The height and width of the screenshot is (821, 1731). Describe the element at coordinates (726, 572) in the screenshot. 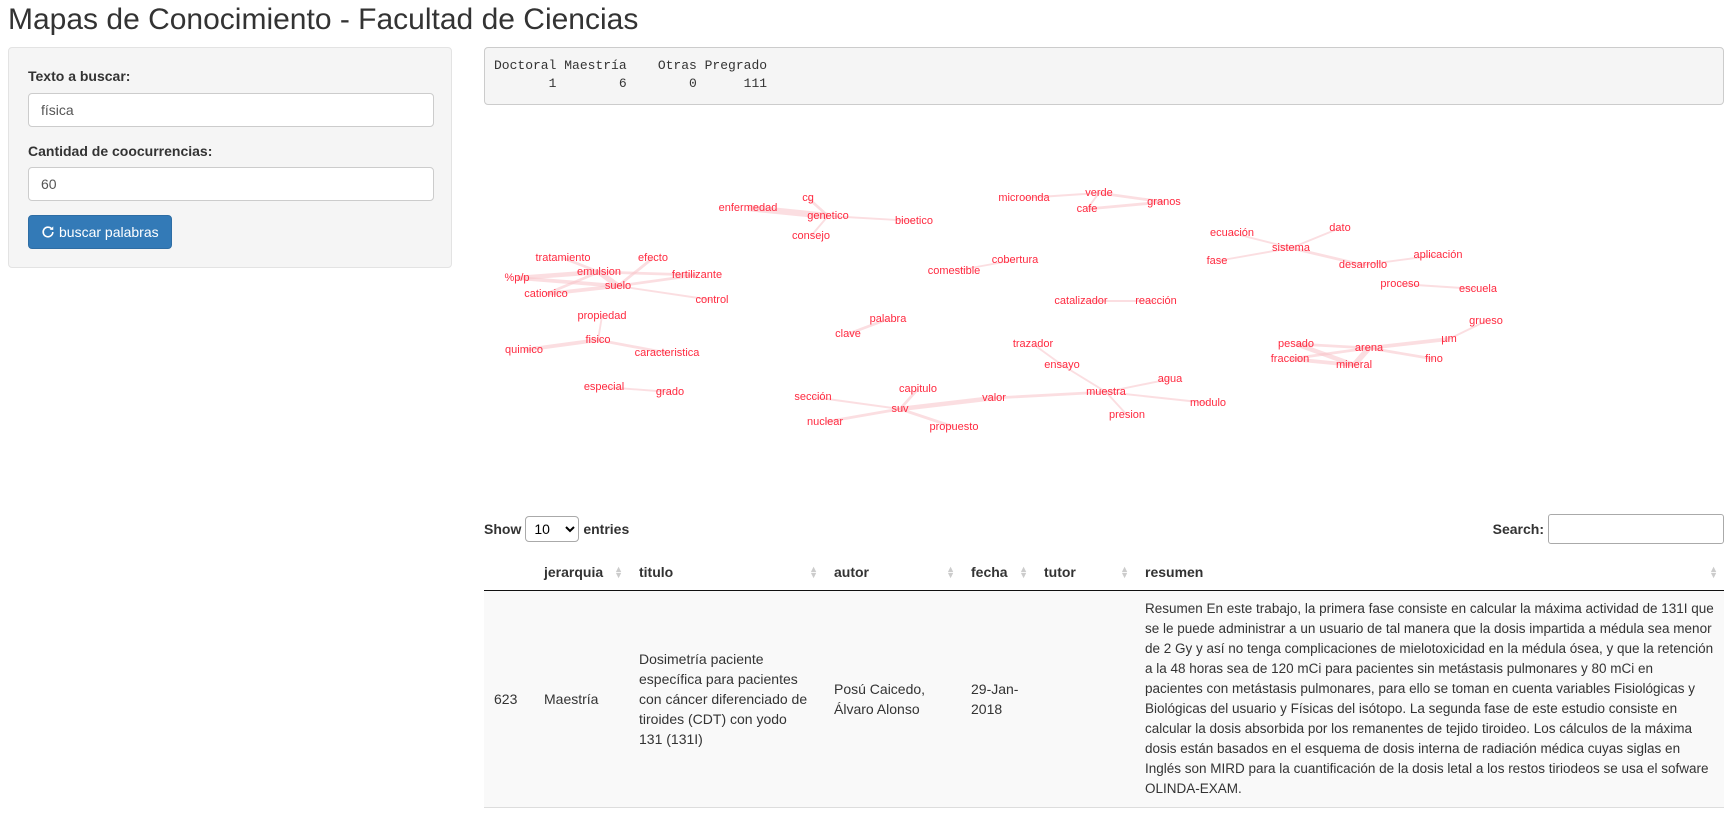

I see `column-header-titulo: titulo ▲ ▼` at that location.